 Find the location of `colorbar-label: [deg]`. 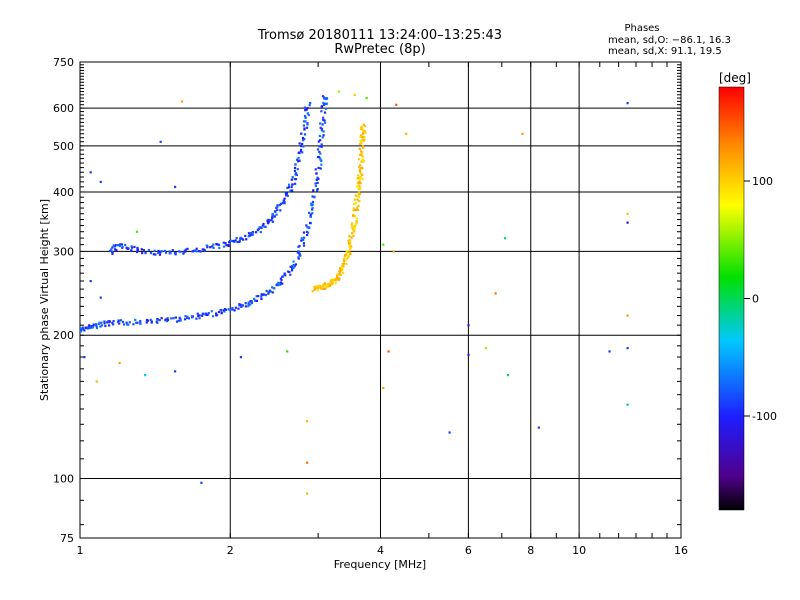

colorbar-label: [deg] is located at coordinates (735, 78).